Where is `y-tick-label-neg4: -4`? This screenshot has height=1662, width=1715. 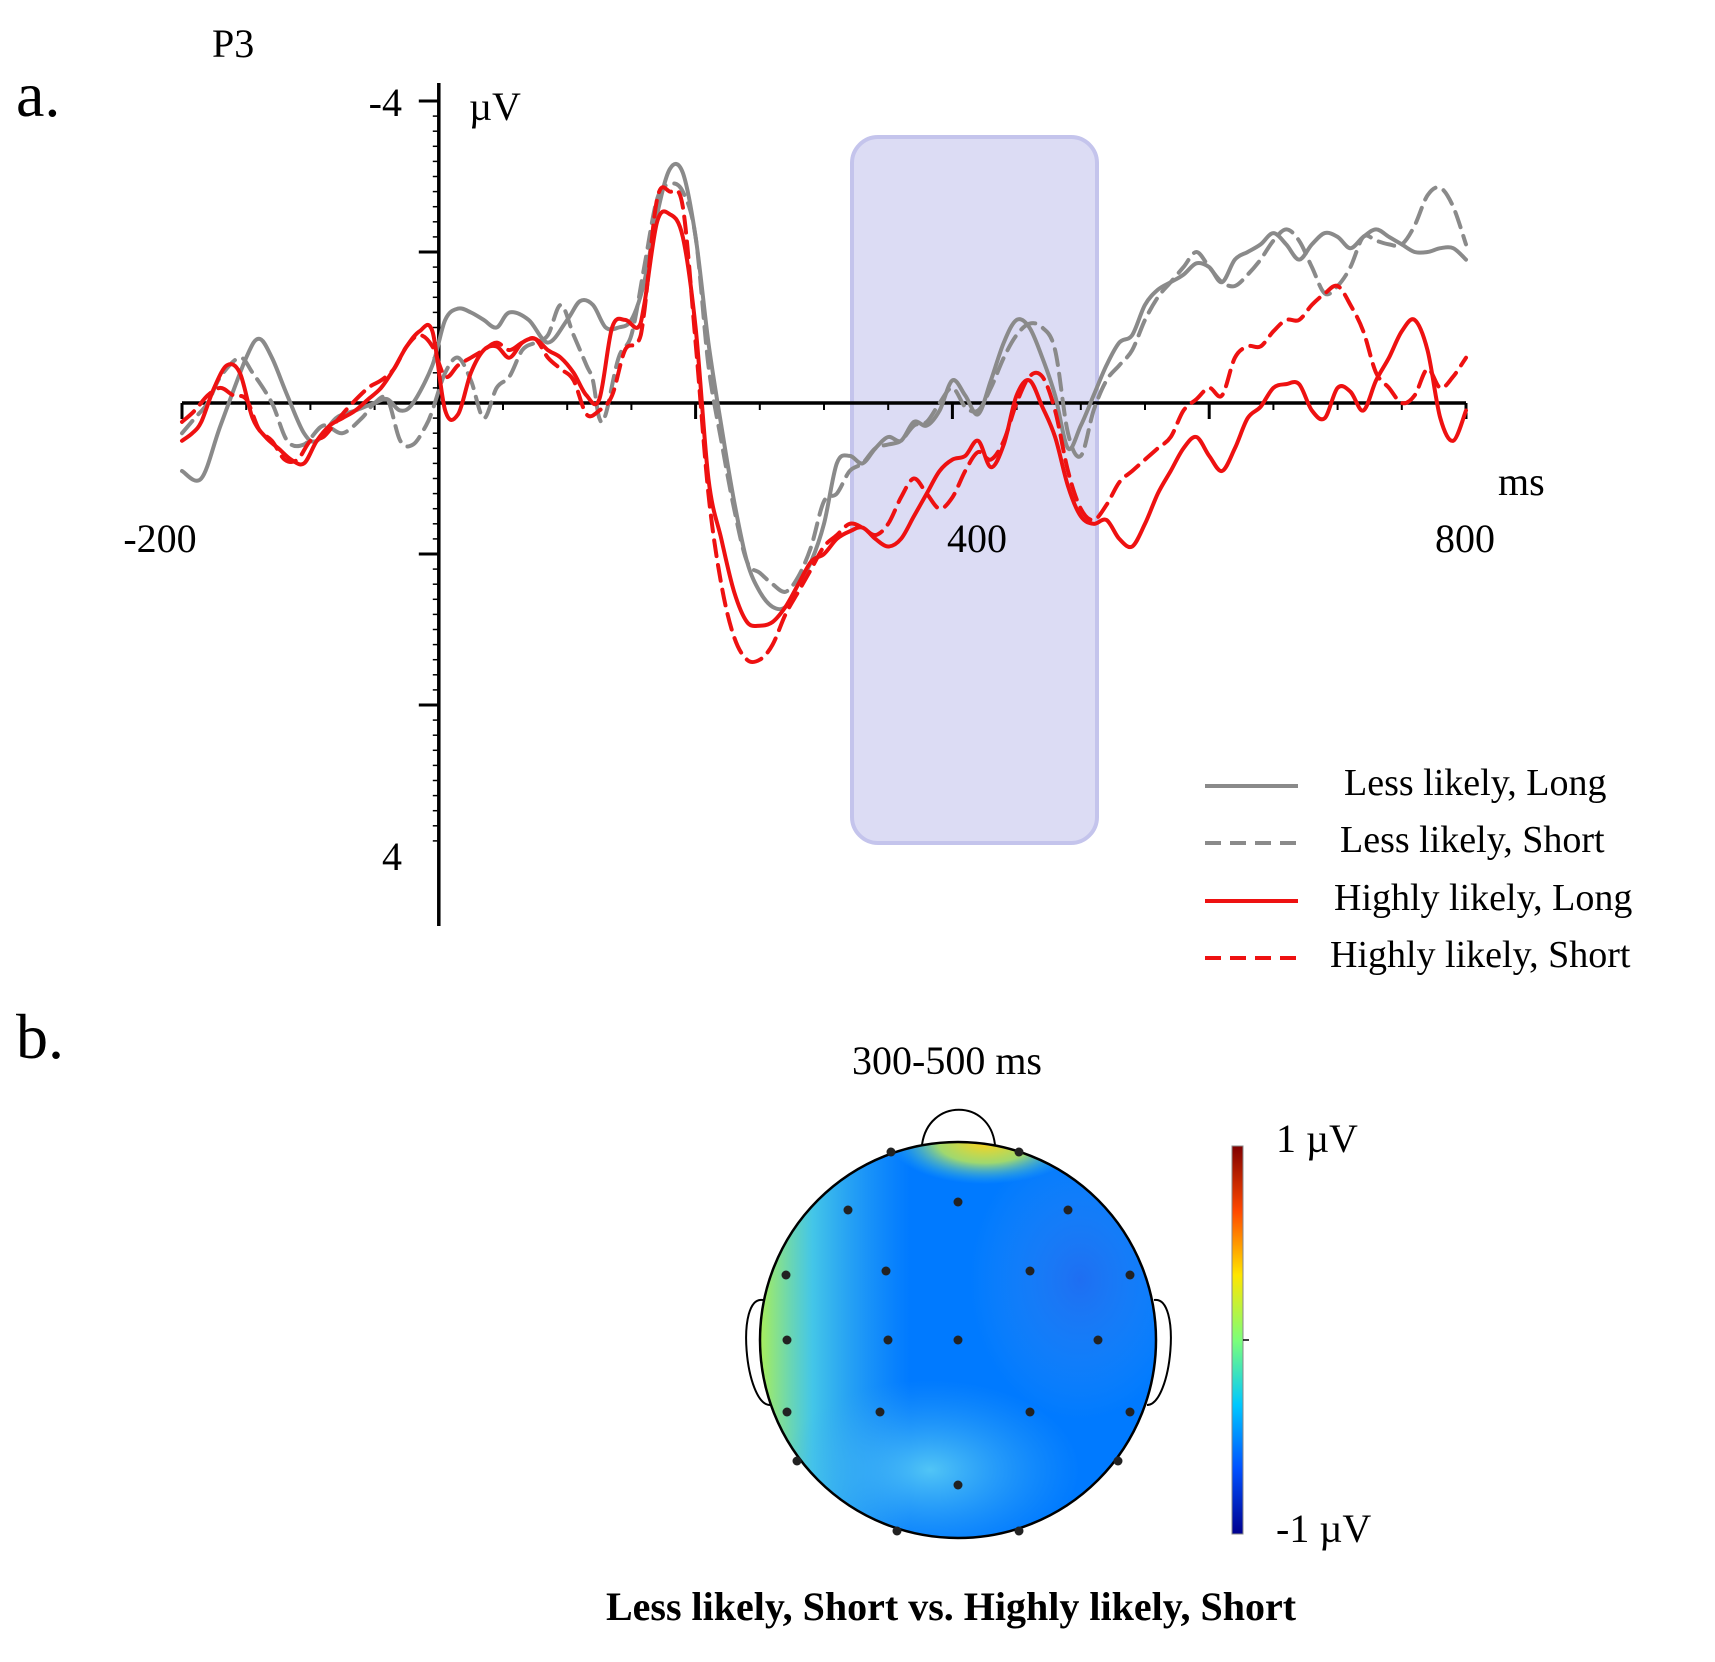 y-tick-label-neg4: -4 is located at coordinates (385, 102).